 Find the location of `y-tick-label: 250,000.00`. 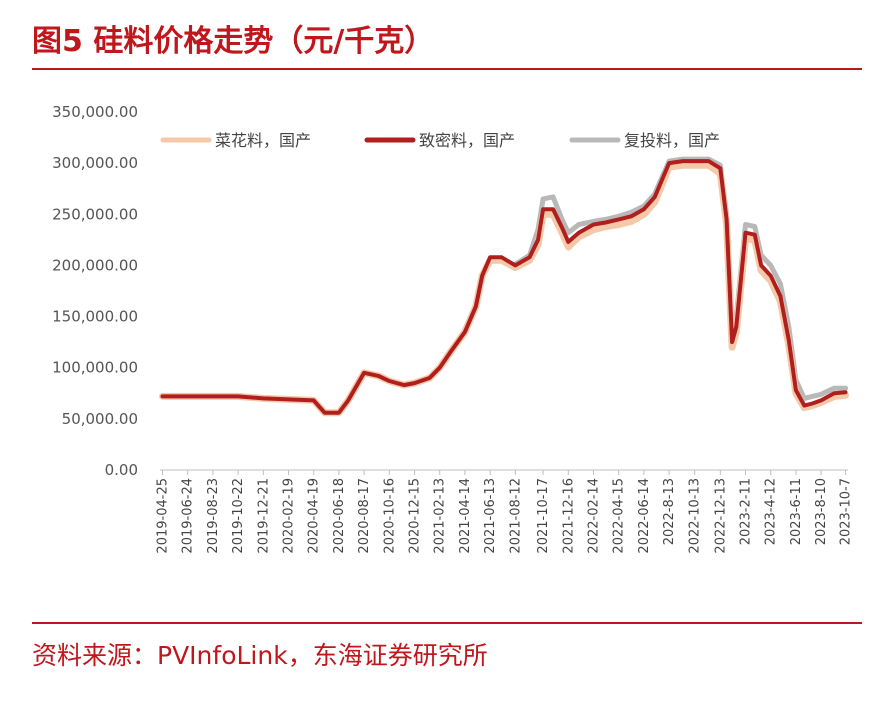

y-tick-label: 250,000.00 is located at coordinates (95, 214).